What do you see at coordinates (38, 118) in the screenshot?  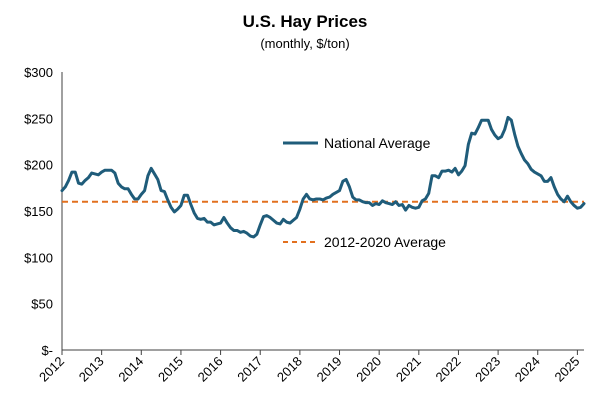 I see `y-tick-label: $250` at bounding box center [38, 118].